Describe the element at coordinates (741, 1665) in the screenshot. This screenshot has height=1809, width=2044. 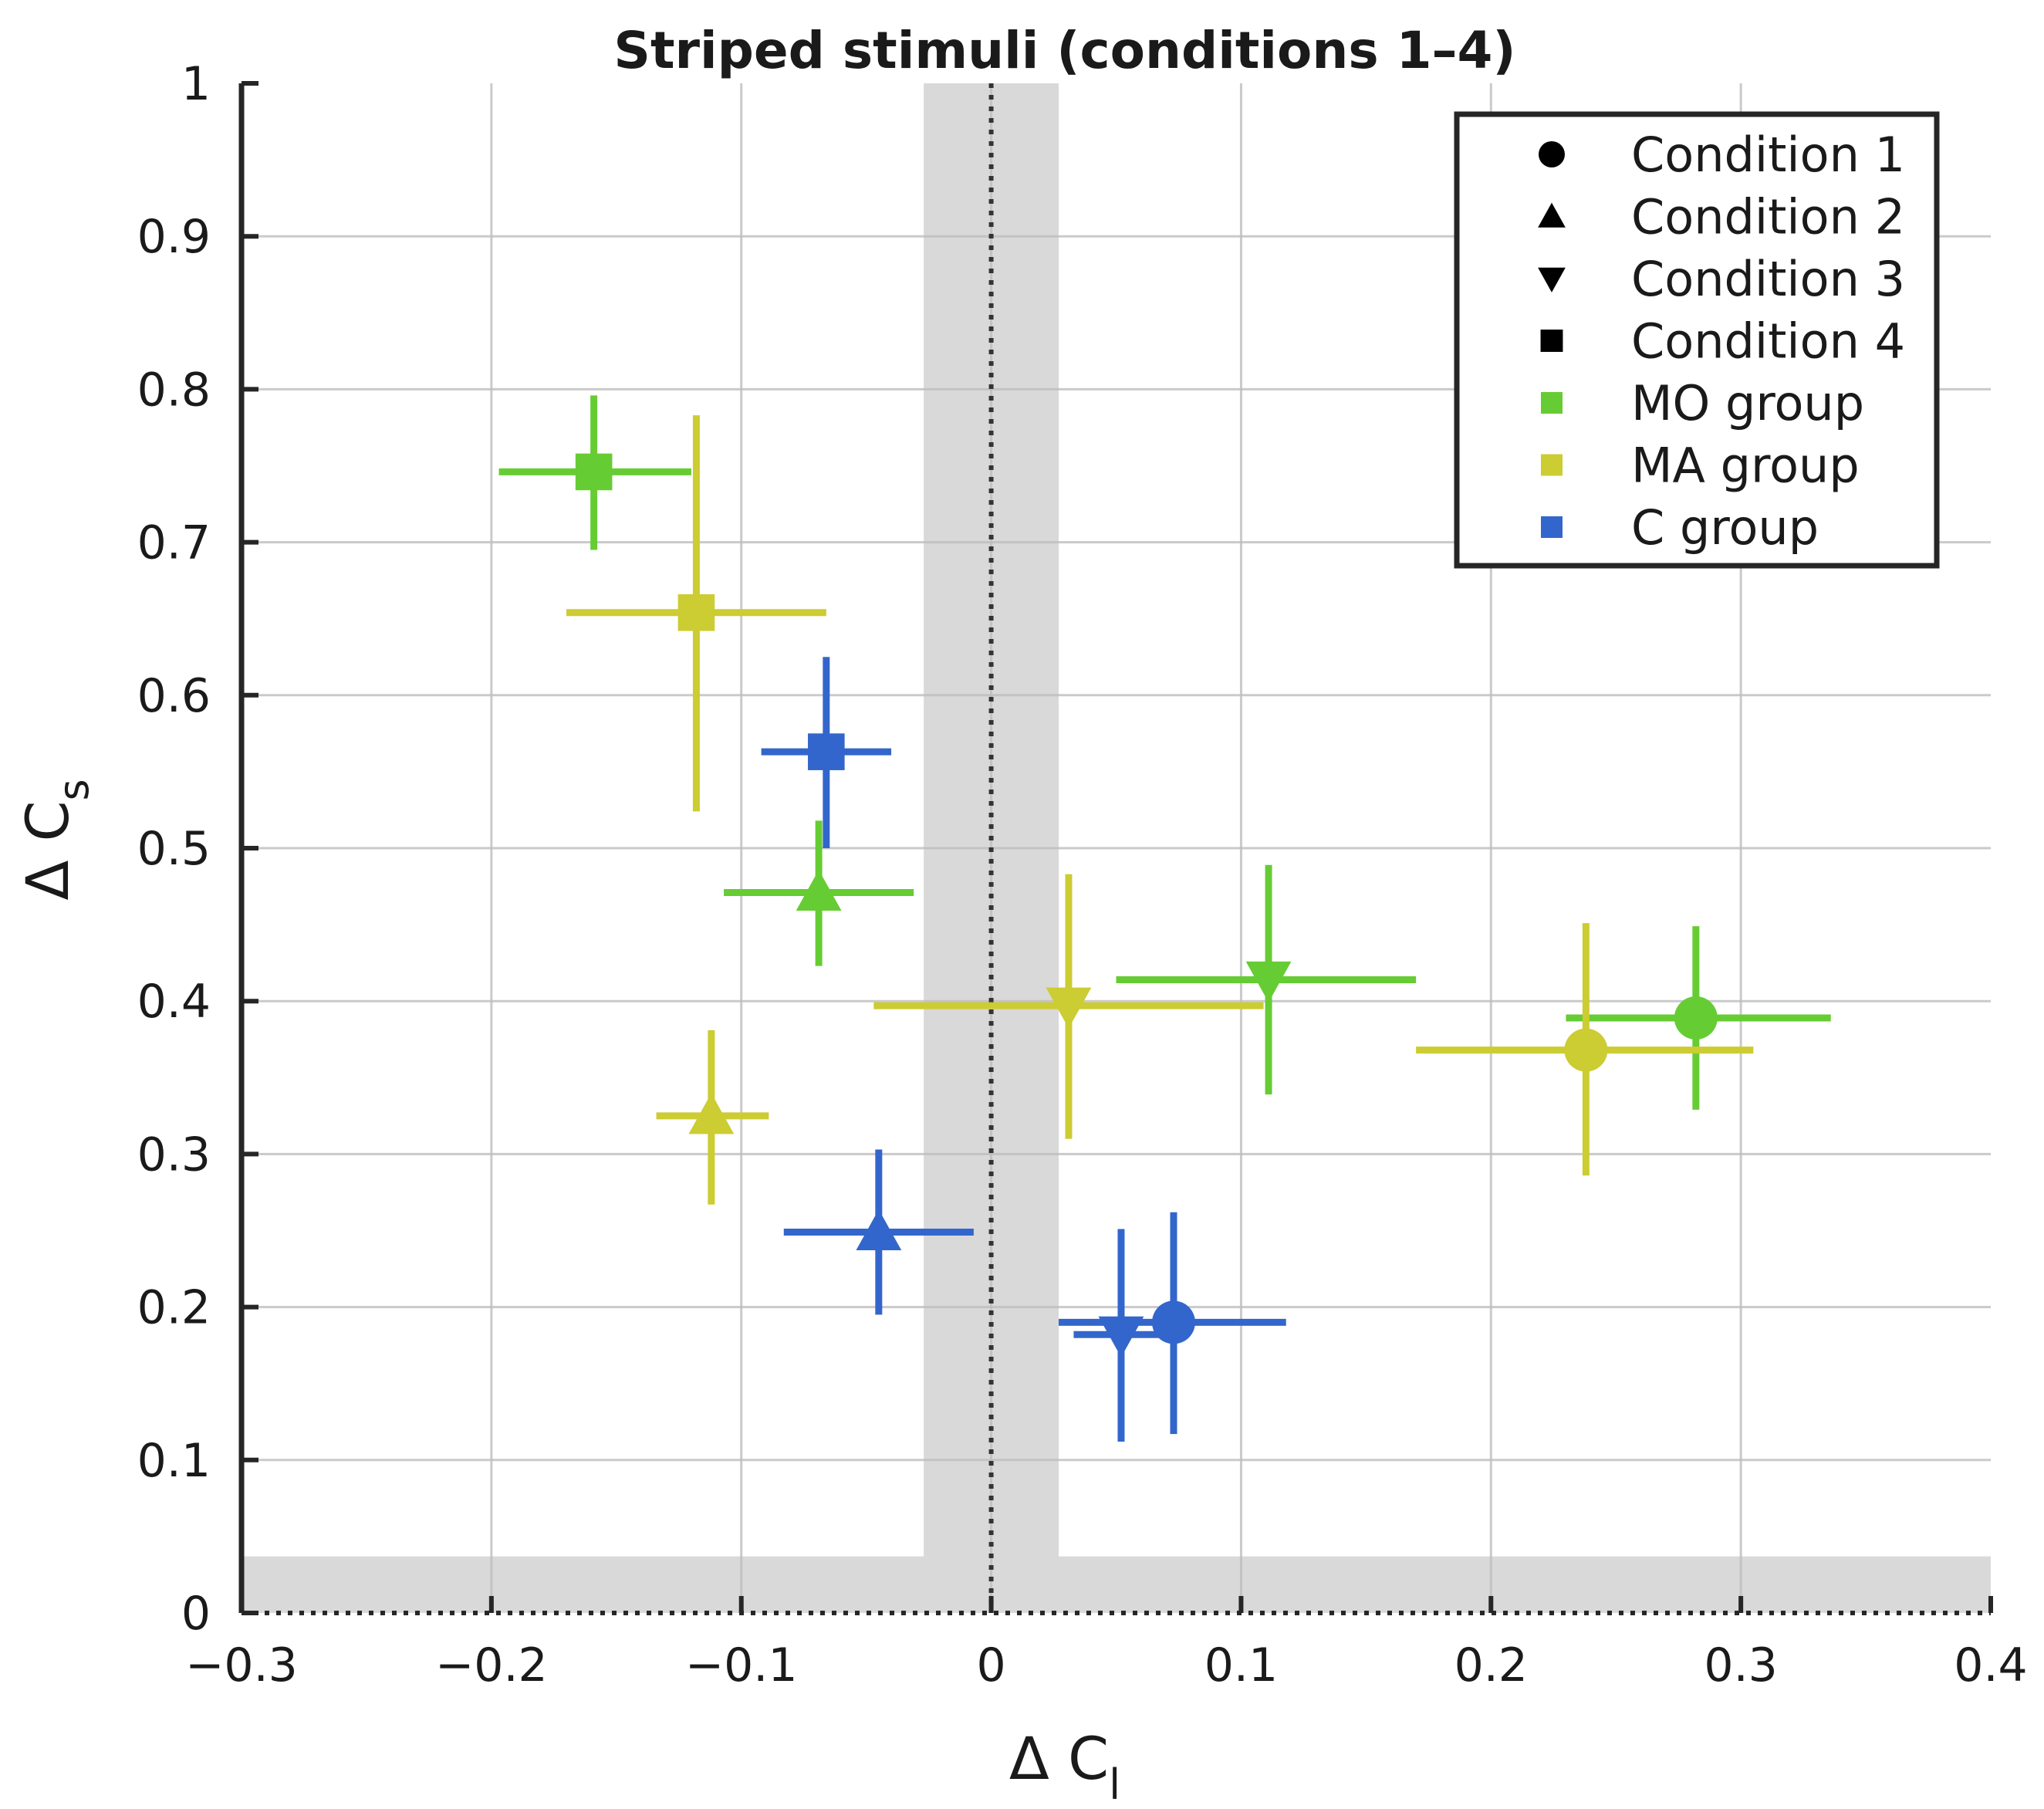
I see `x-tick-label: −0.1` at that location.